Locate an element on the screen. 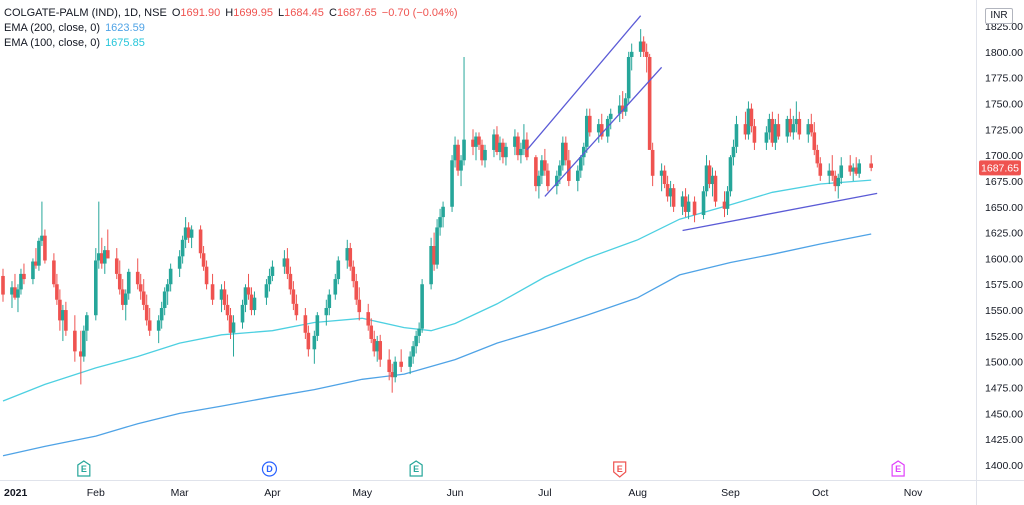 The height and width of the screenshot is (505, 1024). ema200-label: EMA (200, close, 0) is located at coordinates (52, 28).